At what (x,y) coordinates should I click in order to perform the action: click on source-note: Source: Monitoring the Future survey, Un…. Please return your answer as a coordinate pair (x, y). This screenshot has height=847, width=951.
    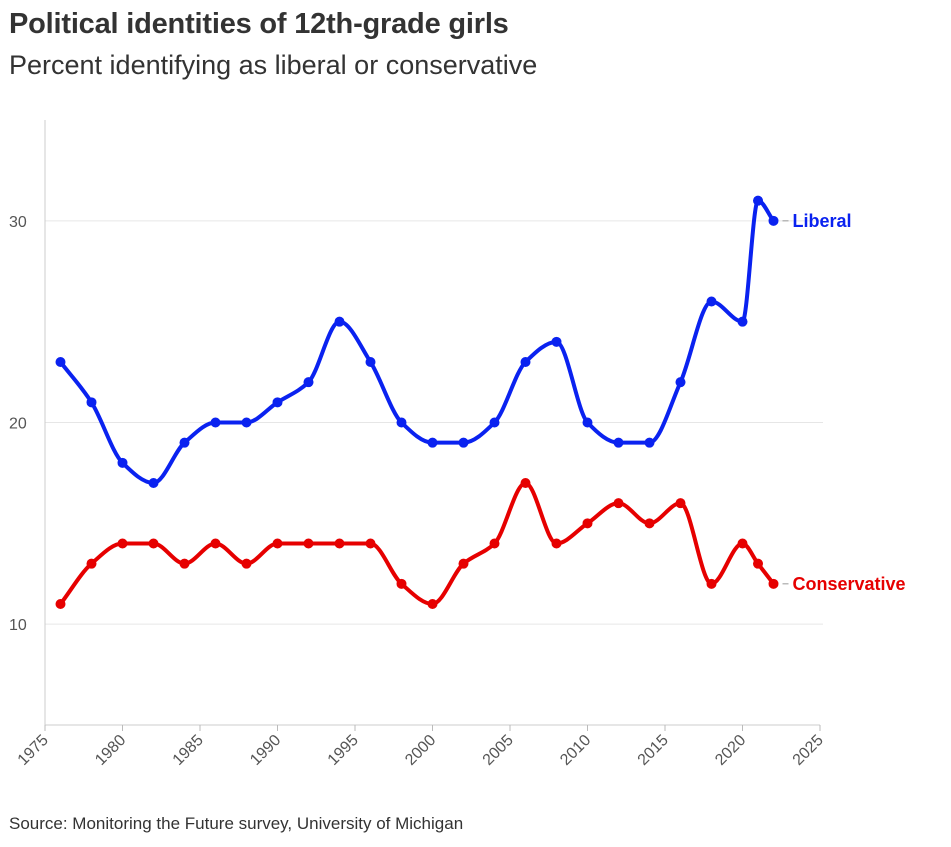
    Looking at the image, I should click on (236, 823).